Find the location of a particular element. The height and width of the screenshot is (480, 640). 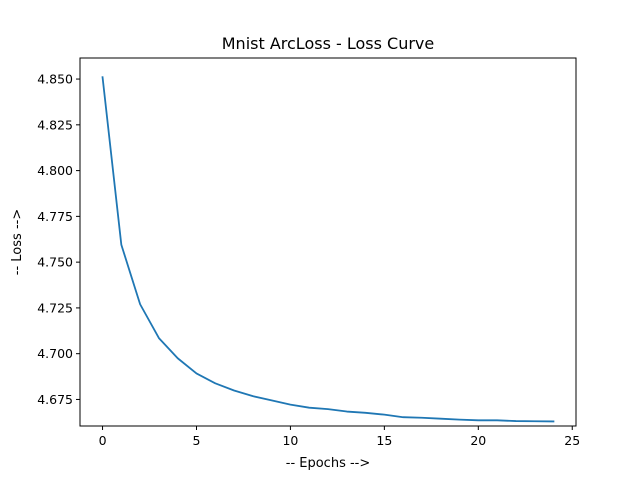

x-axis: 0 5 10 15 20 25 is located at coordinates (339, 437).